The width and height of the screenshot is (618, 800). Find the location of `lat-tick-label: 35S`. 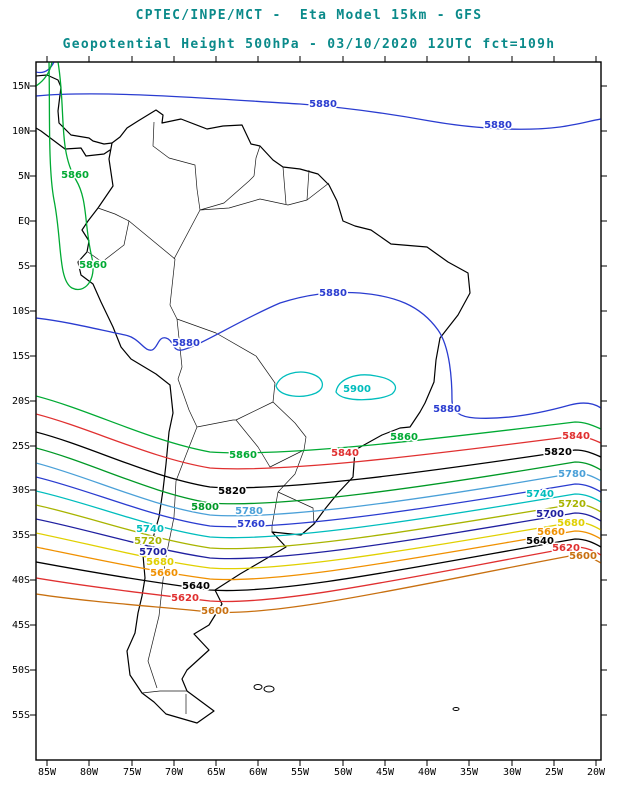

lat-tick-label: 35S is located at coordinates (21, 535).